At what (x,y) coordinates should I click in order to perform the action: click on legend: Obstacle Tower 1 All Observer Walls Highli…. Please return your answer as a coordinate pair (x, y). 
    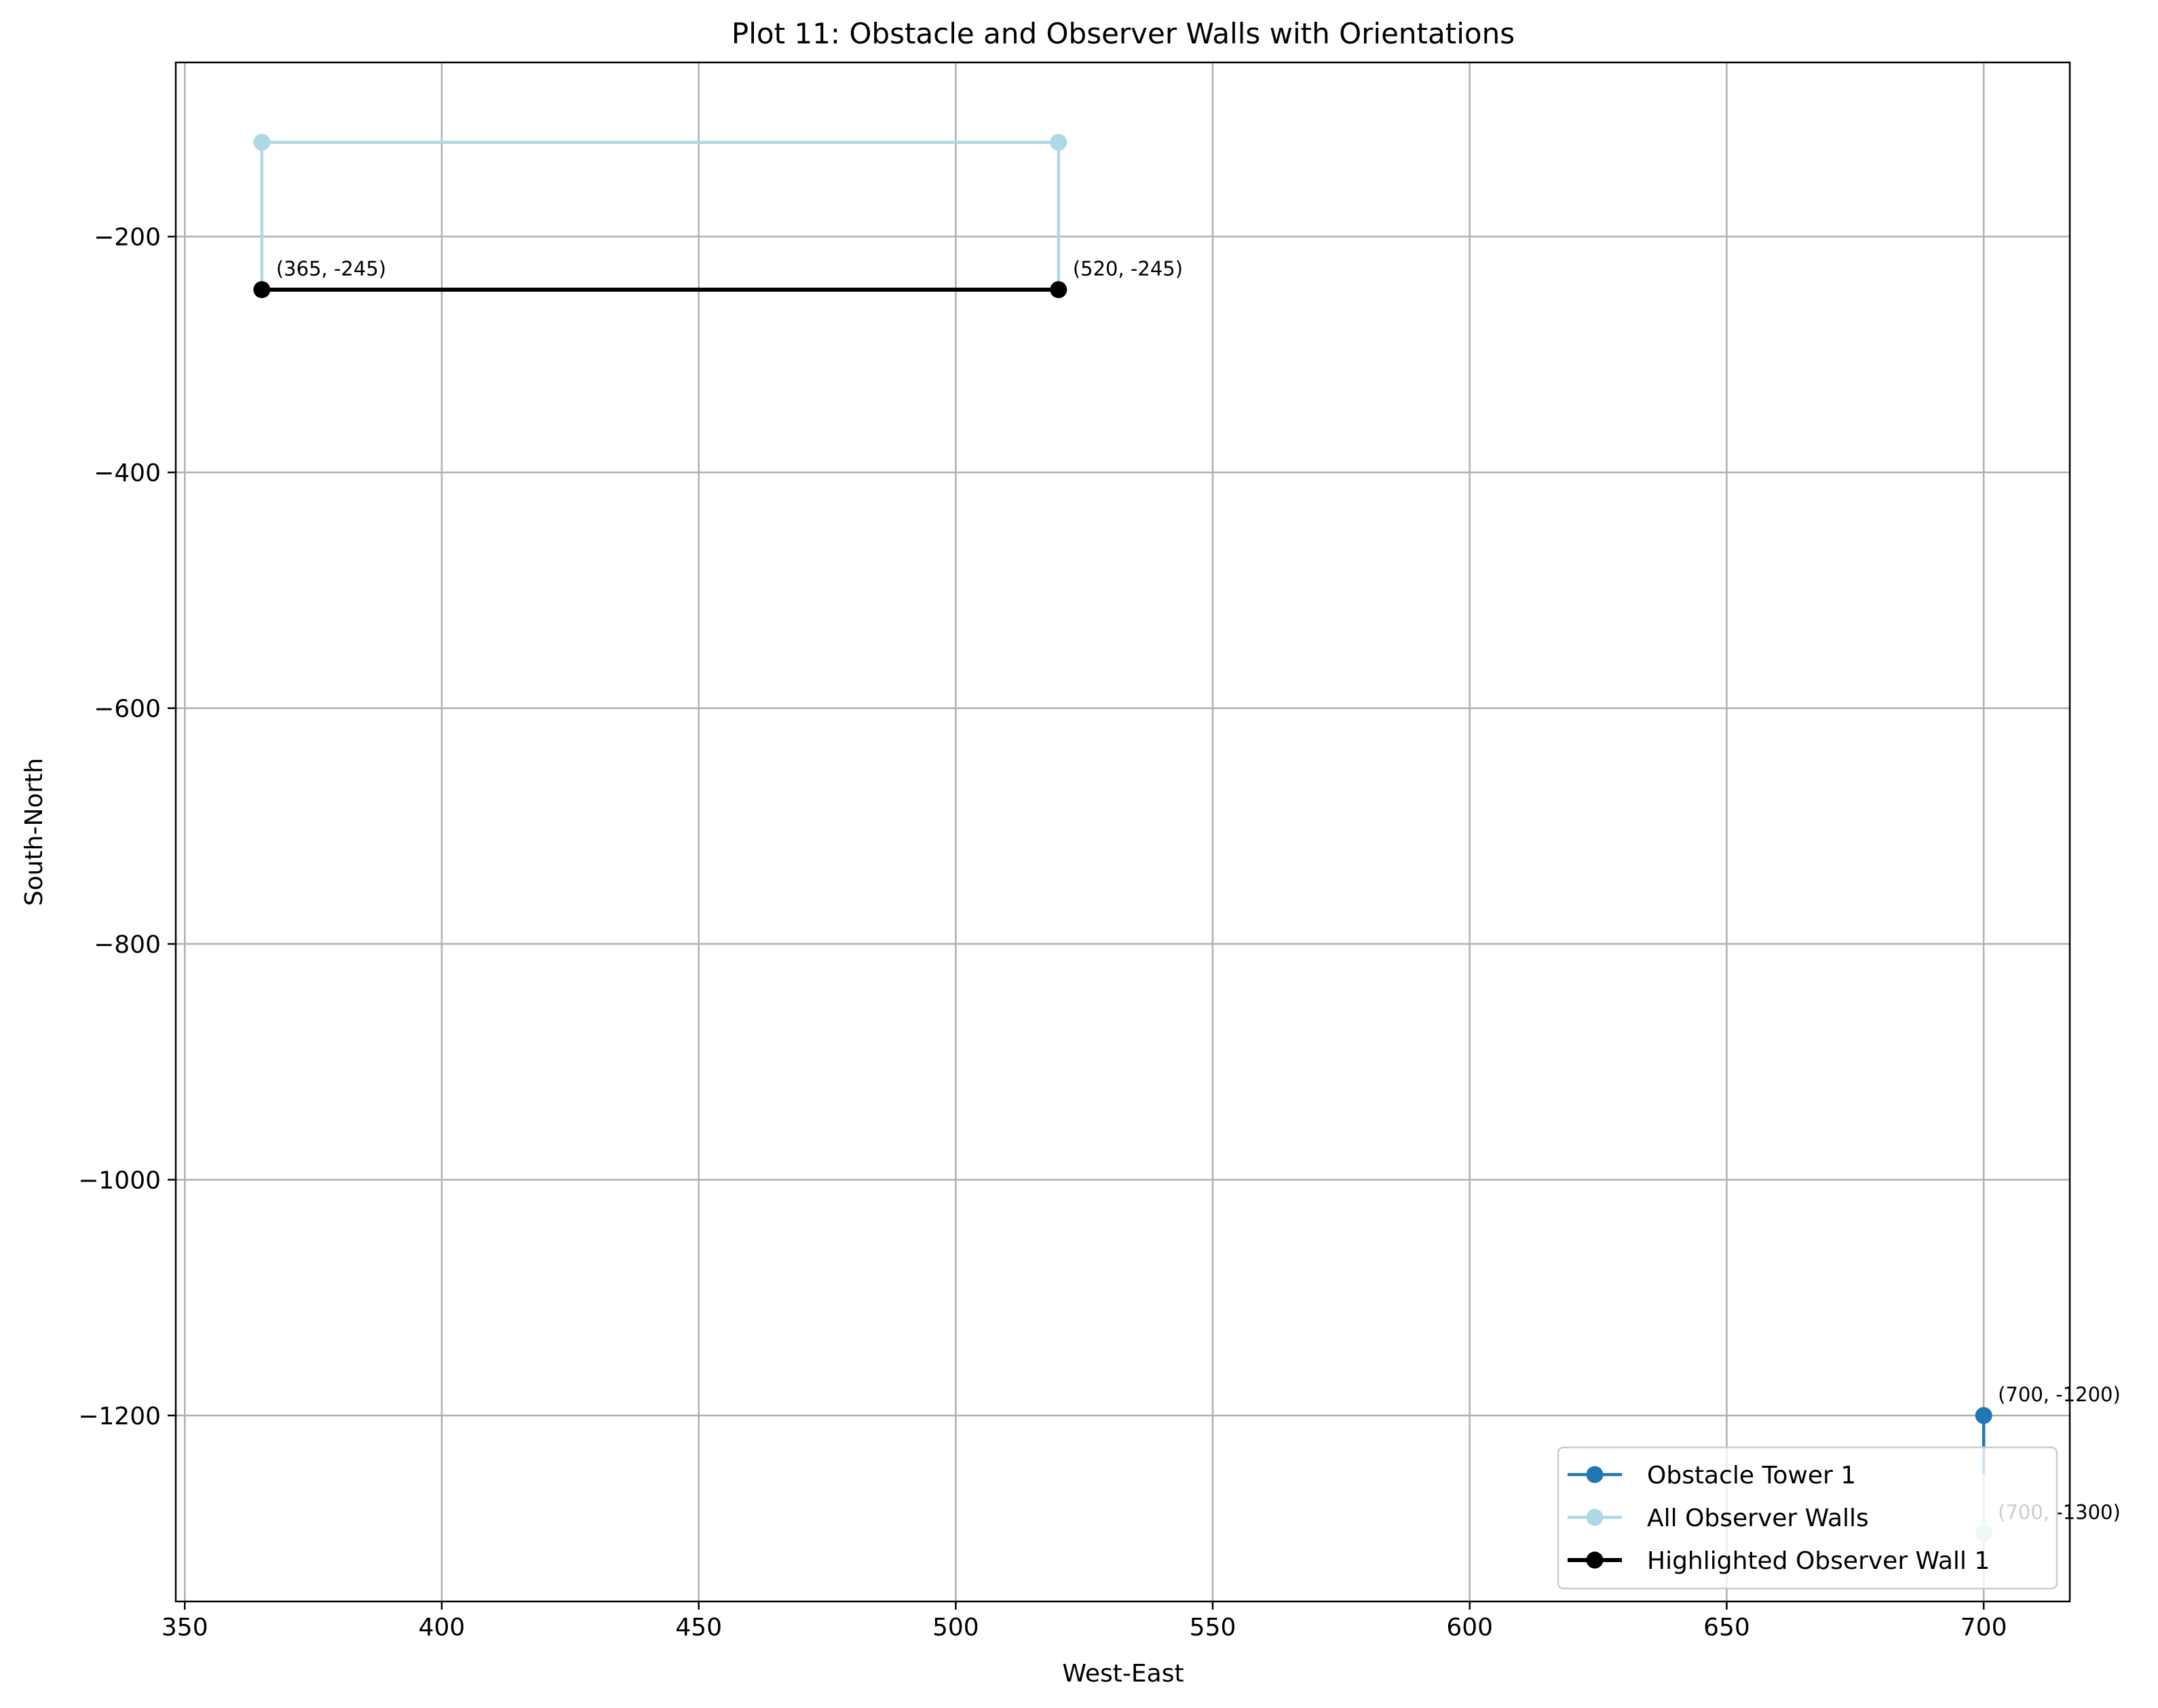
    Looking at the image, I should click on (1807, 1518).